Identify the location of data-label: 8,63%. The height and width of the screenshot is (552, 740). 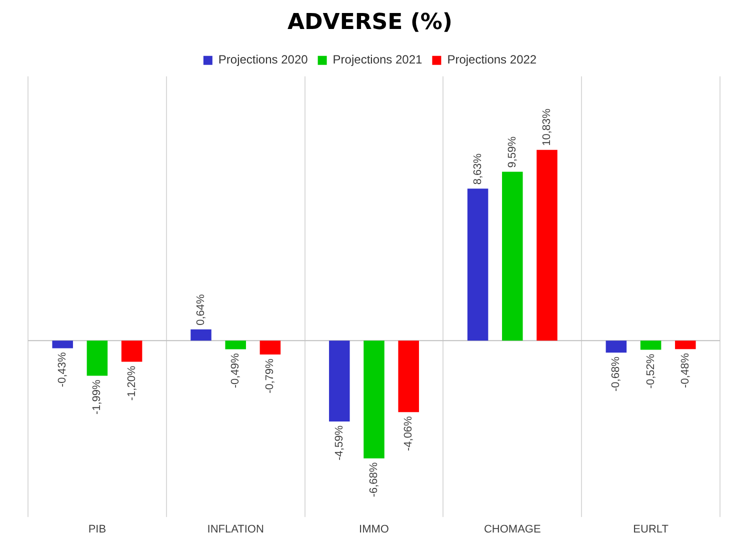
(478, 169).